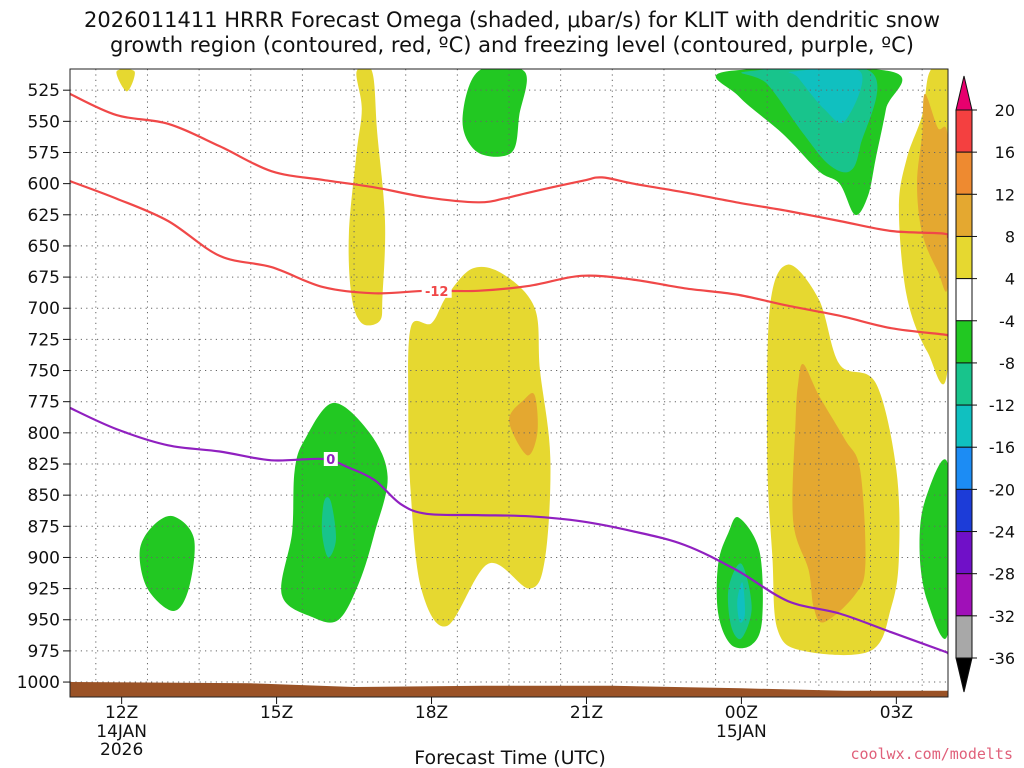  What do you see at coordinates (586, 713) in the screenshot?
I see `x-tick-label-21Z: 21Z` at bounding box center [586, 713].